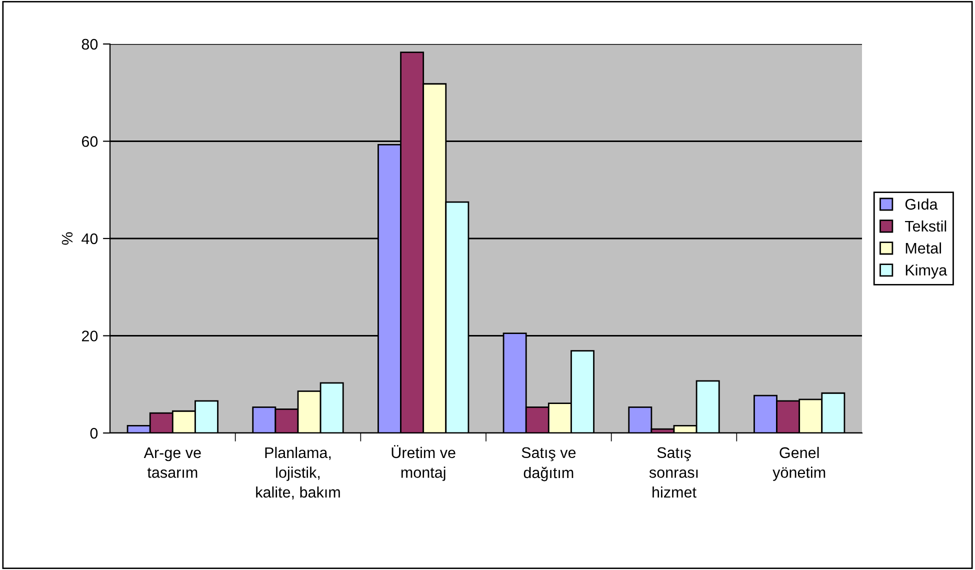  What do you see at coordinates (424, 463) in the screenshot?
I see `x-tick-label: Üretim ve montaj` at bounding box center [424, 463].